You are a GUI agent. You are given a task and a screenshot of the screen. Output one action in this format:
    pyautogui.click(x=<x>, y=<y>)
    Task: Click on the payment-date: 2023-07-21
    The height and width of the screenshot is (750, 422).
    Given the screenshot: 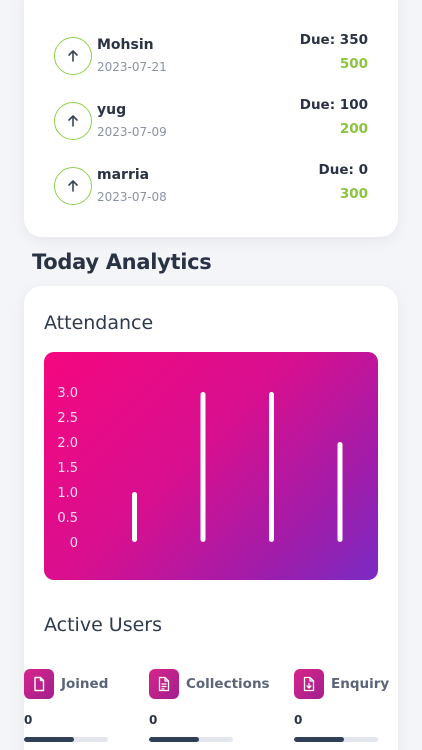 What is the action you would take?
    pyautogui.click(x=132, y=67)
    